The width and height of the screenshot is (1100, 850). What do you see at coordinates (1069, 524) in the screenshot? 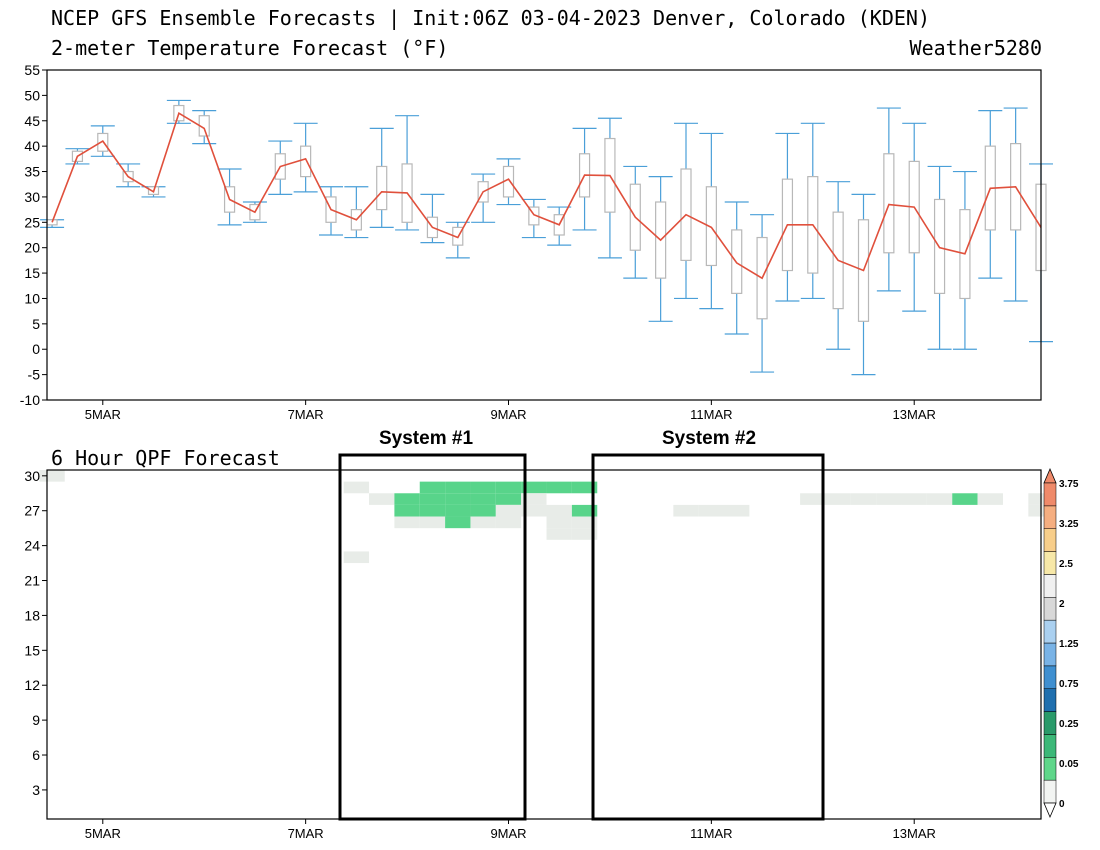
I see `colorbar-tick-label: 3.25` at bounding box center [1069, 524].